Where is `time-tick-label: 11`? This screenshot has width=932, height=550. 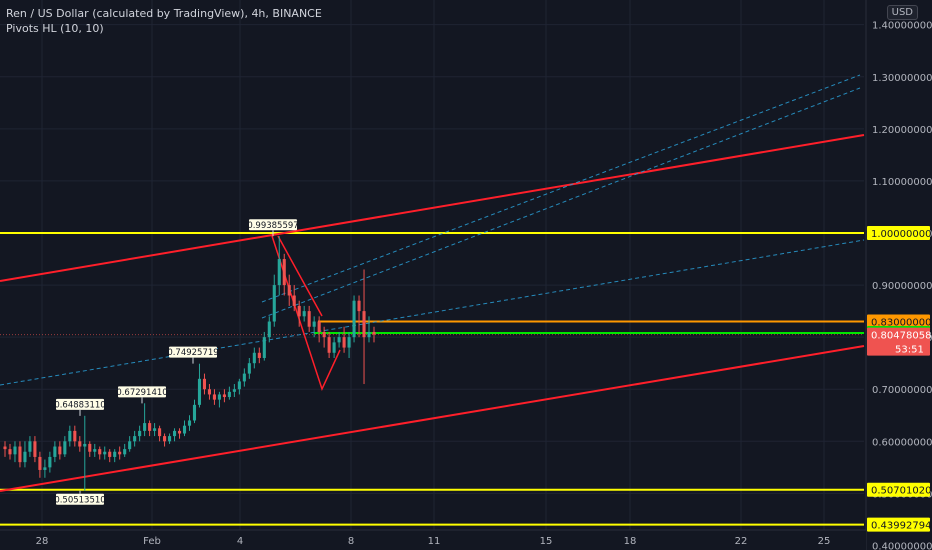
time-tick-label: 11 is located at coordinates (434, 541).